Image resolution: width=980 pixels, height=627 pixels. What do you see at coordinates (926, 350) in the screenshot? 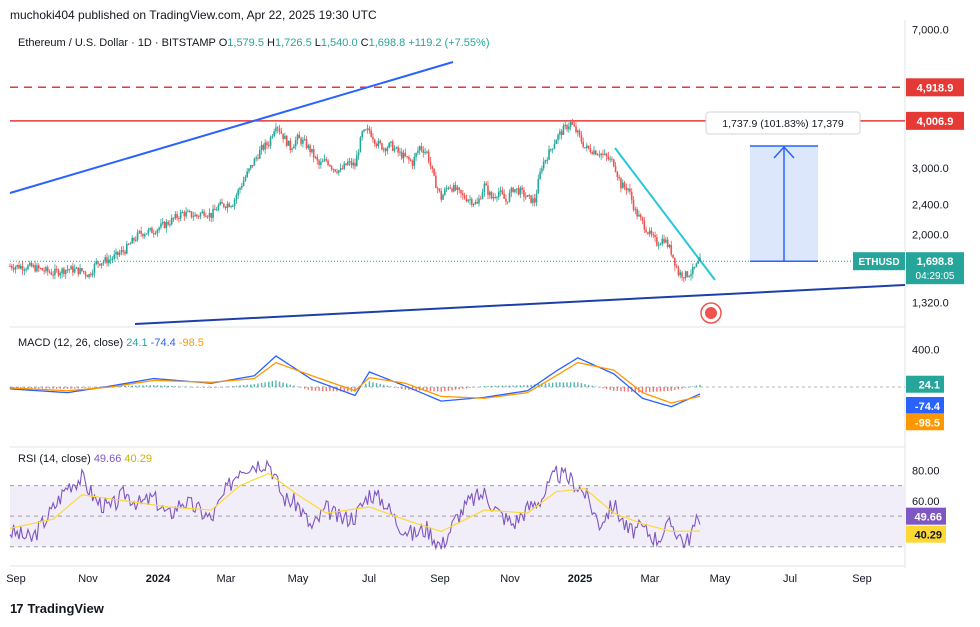
I see `macd-tick-label: 400.0` at bounding box center [926, 350].